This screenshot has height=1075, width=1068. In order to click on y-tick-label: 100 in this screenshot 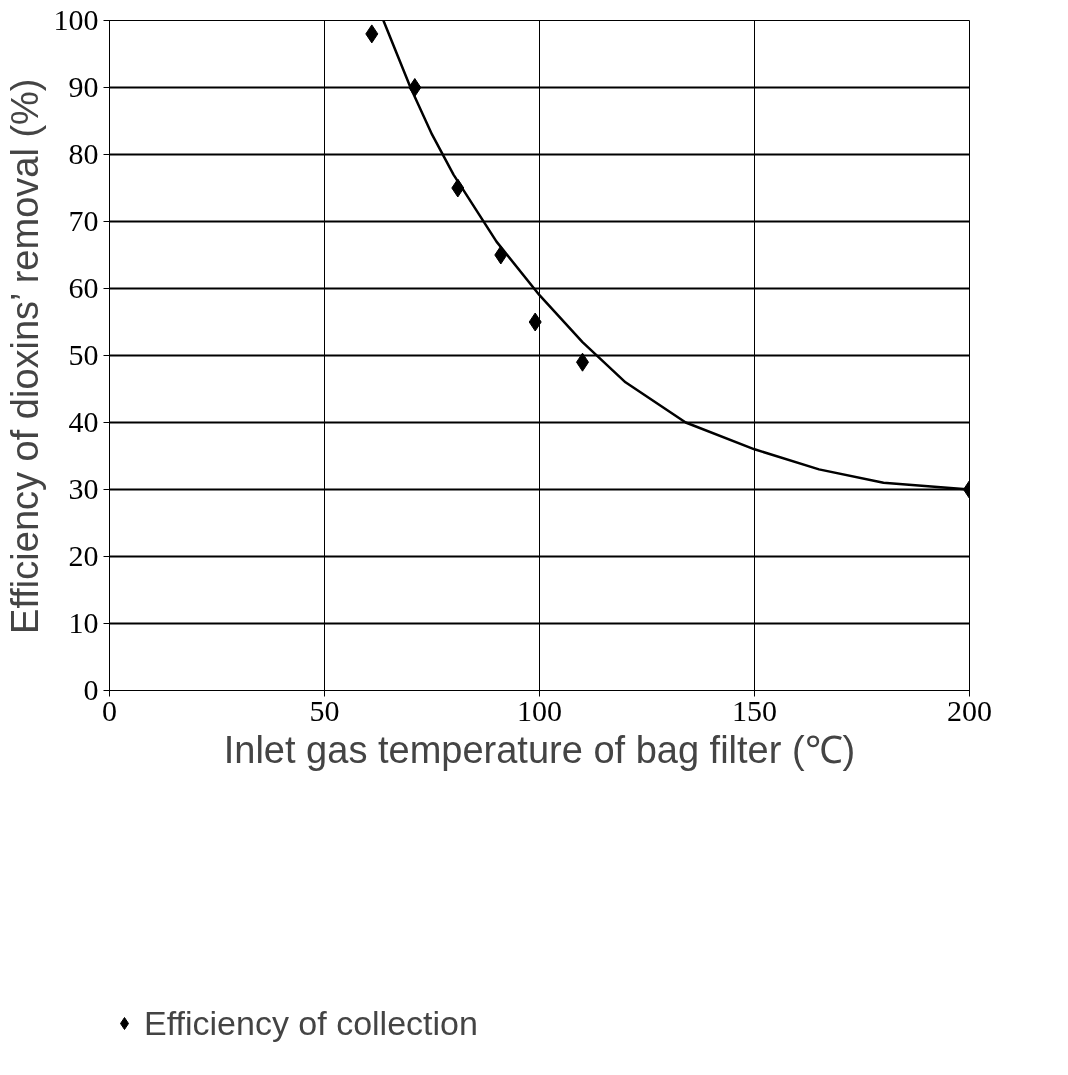, I will do `click(76, 19)`.